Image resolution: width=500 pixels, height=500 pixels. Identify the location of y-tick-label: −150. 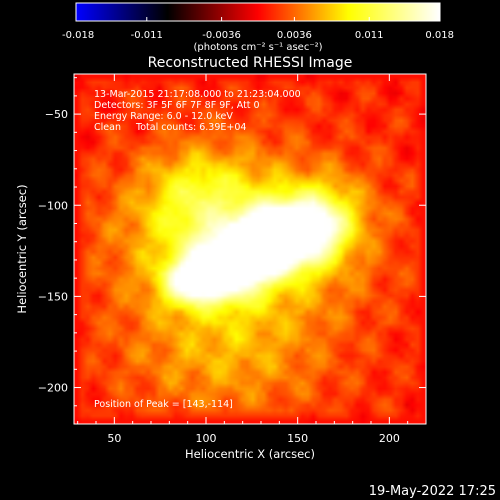
(53, 296).